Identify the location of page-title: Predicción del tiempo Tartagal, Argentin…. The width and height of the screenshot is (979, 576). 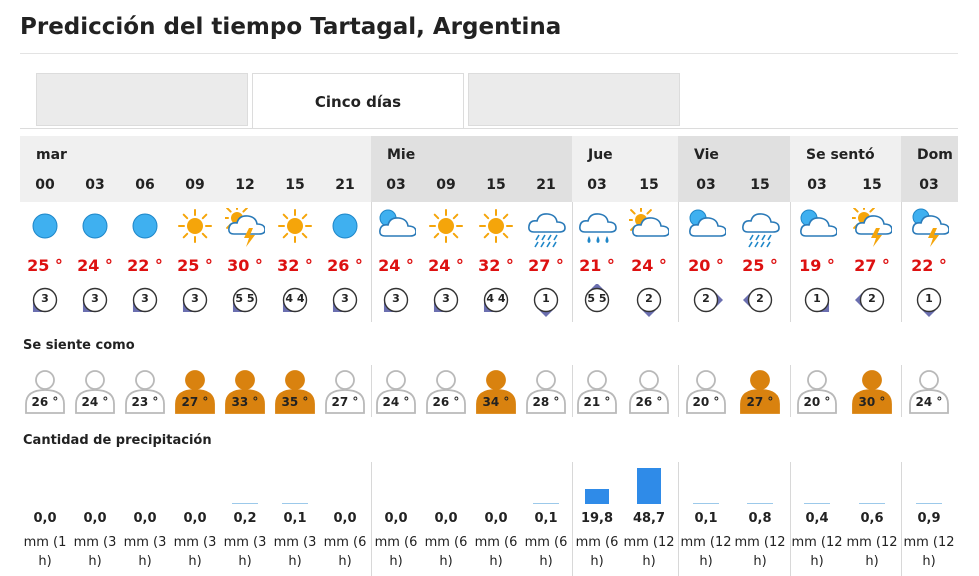
(291, 27).